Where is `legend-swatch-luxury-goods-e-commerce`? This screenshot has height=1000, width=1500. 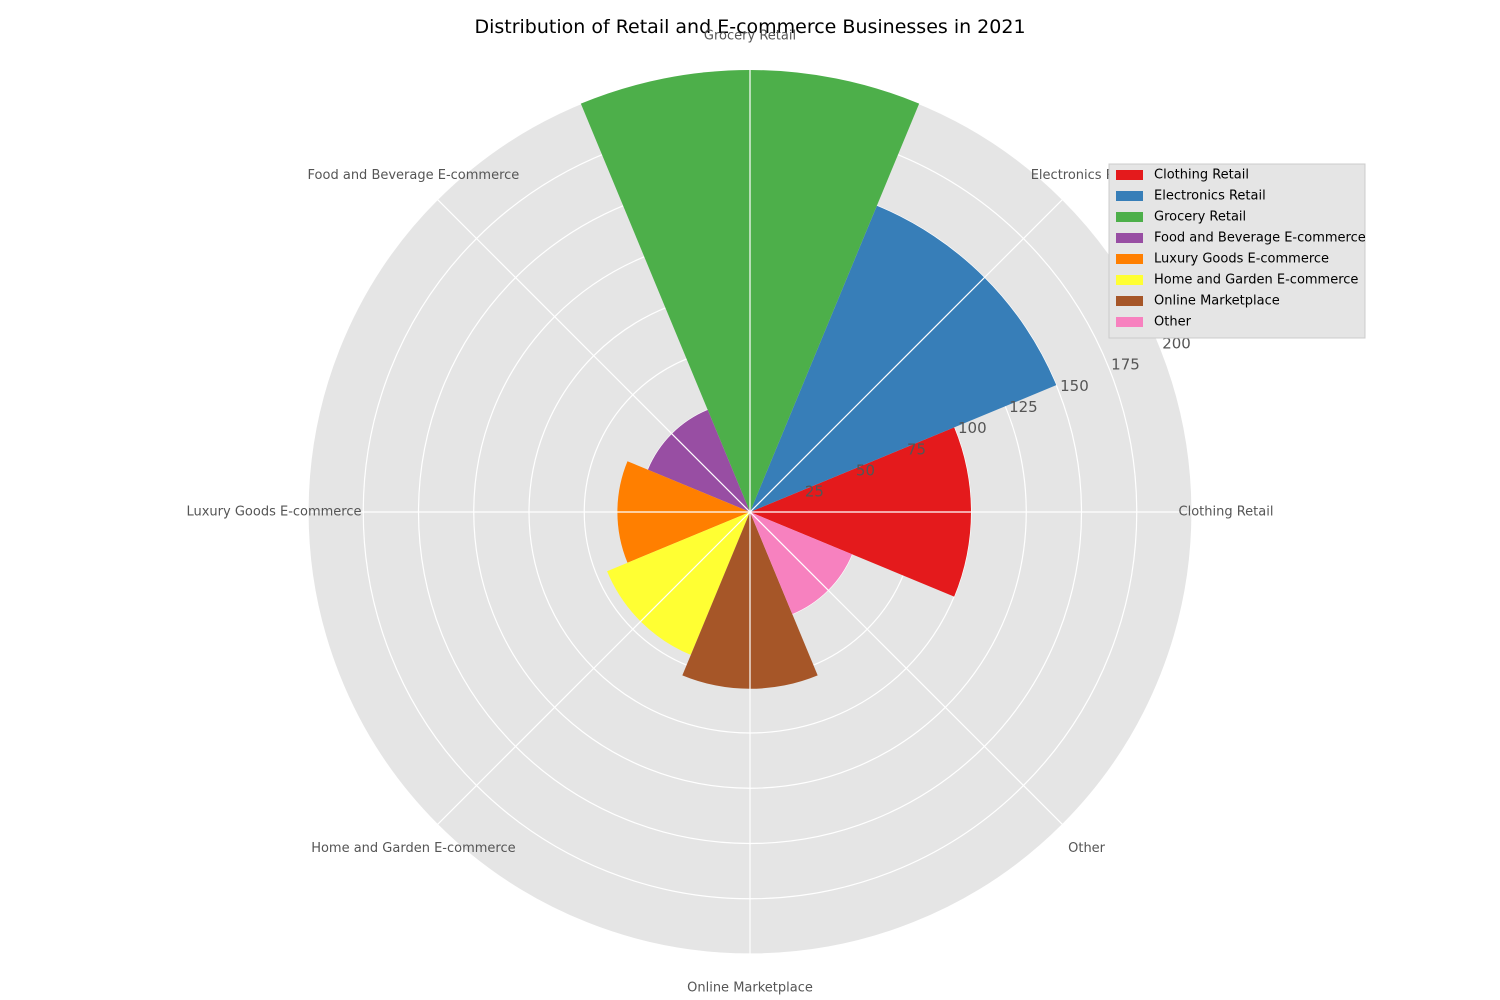 legend-swatch-luxury-goods-e-commerce is located at coordinates (1129, 259).